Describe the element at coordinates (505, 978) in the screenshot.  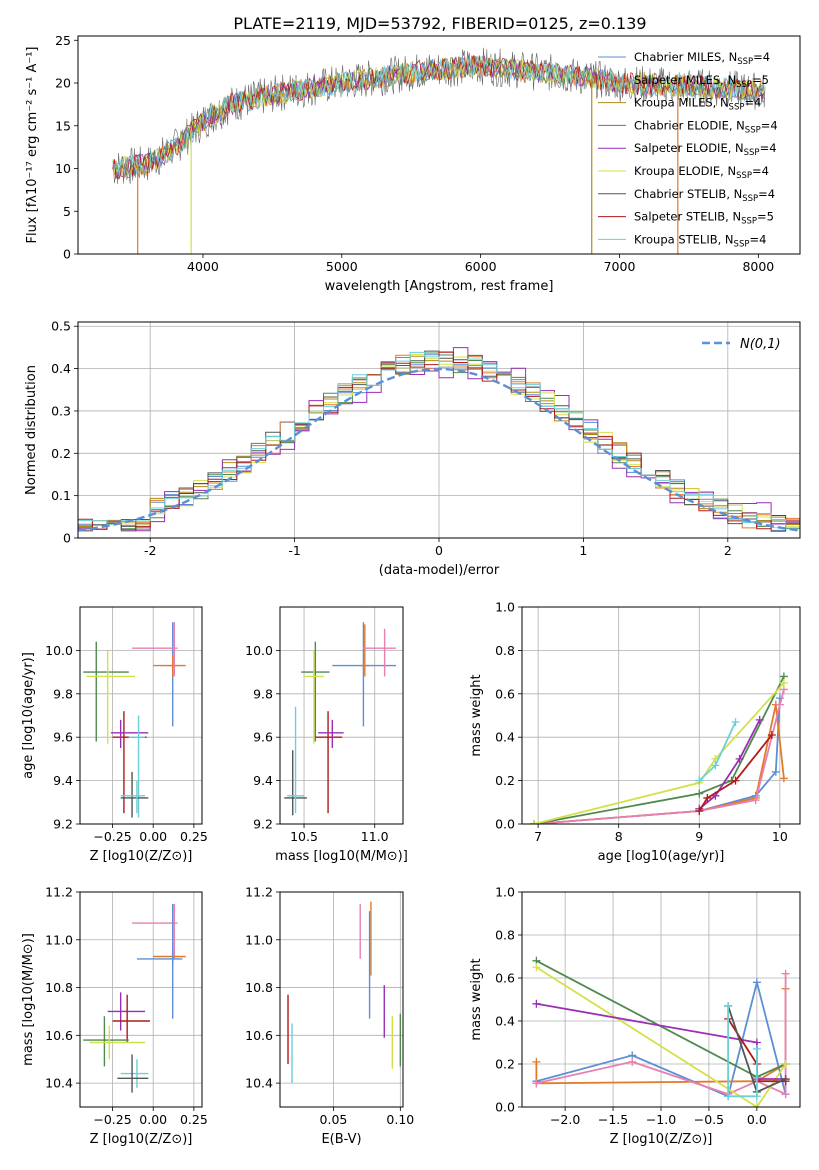
I see `Z_weight-ytick-label: 0.6` at that location.